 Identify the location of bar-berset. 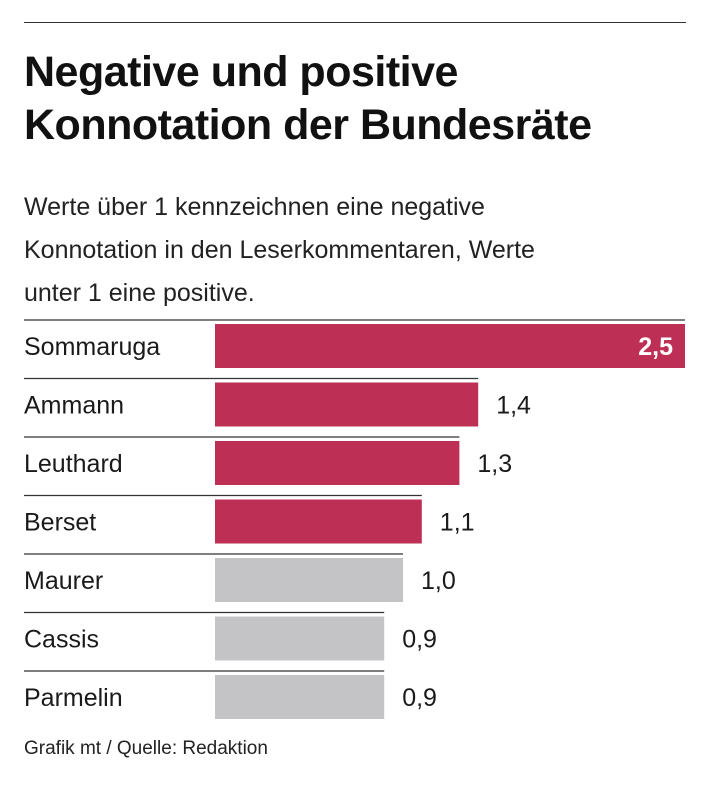
(318, 521).